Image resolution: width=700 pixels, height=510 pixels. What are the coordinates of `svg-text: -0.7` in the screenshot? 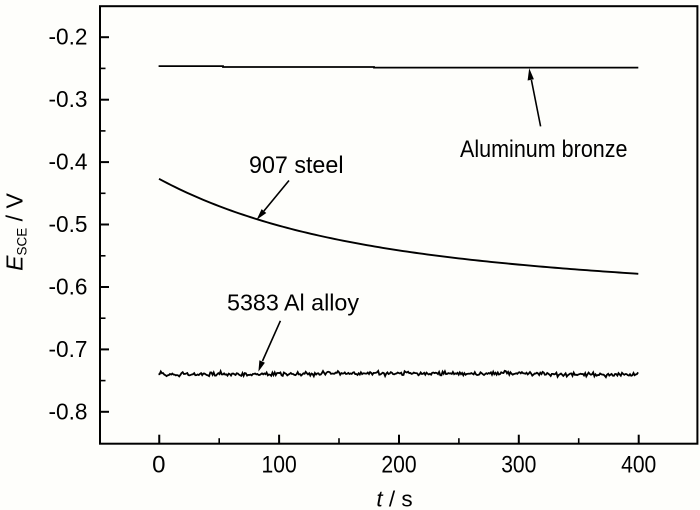 It's located at (68, 349).